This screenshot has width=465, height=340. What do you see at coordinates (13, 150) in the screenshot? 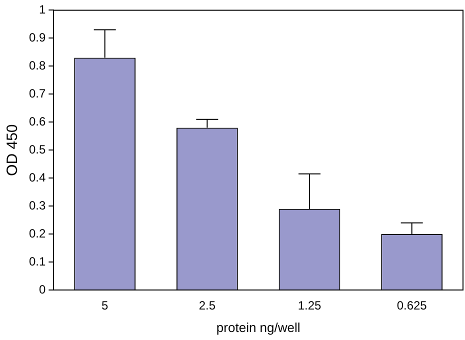
I see `y-axis-title: OD 450` at bounding box center [13, 150].